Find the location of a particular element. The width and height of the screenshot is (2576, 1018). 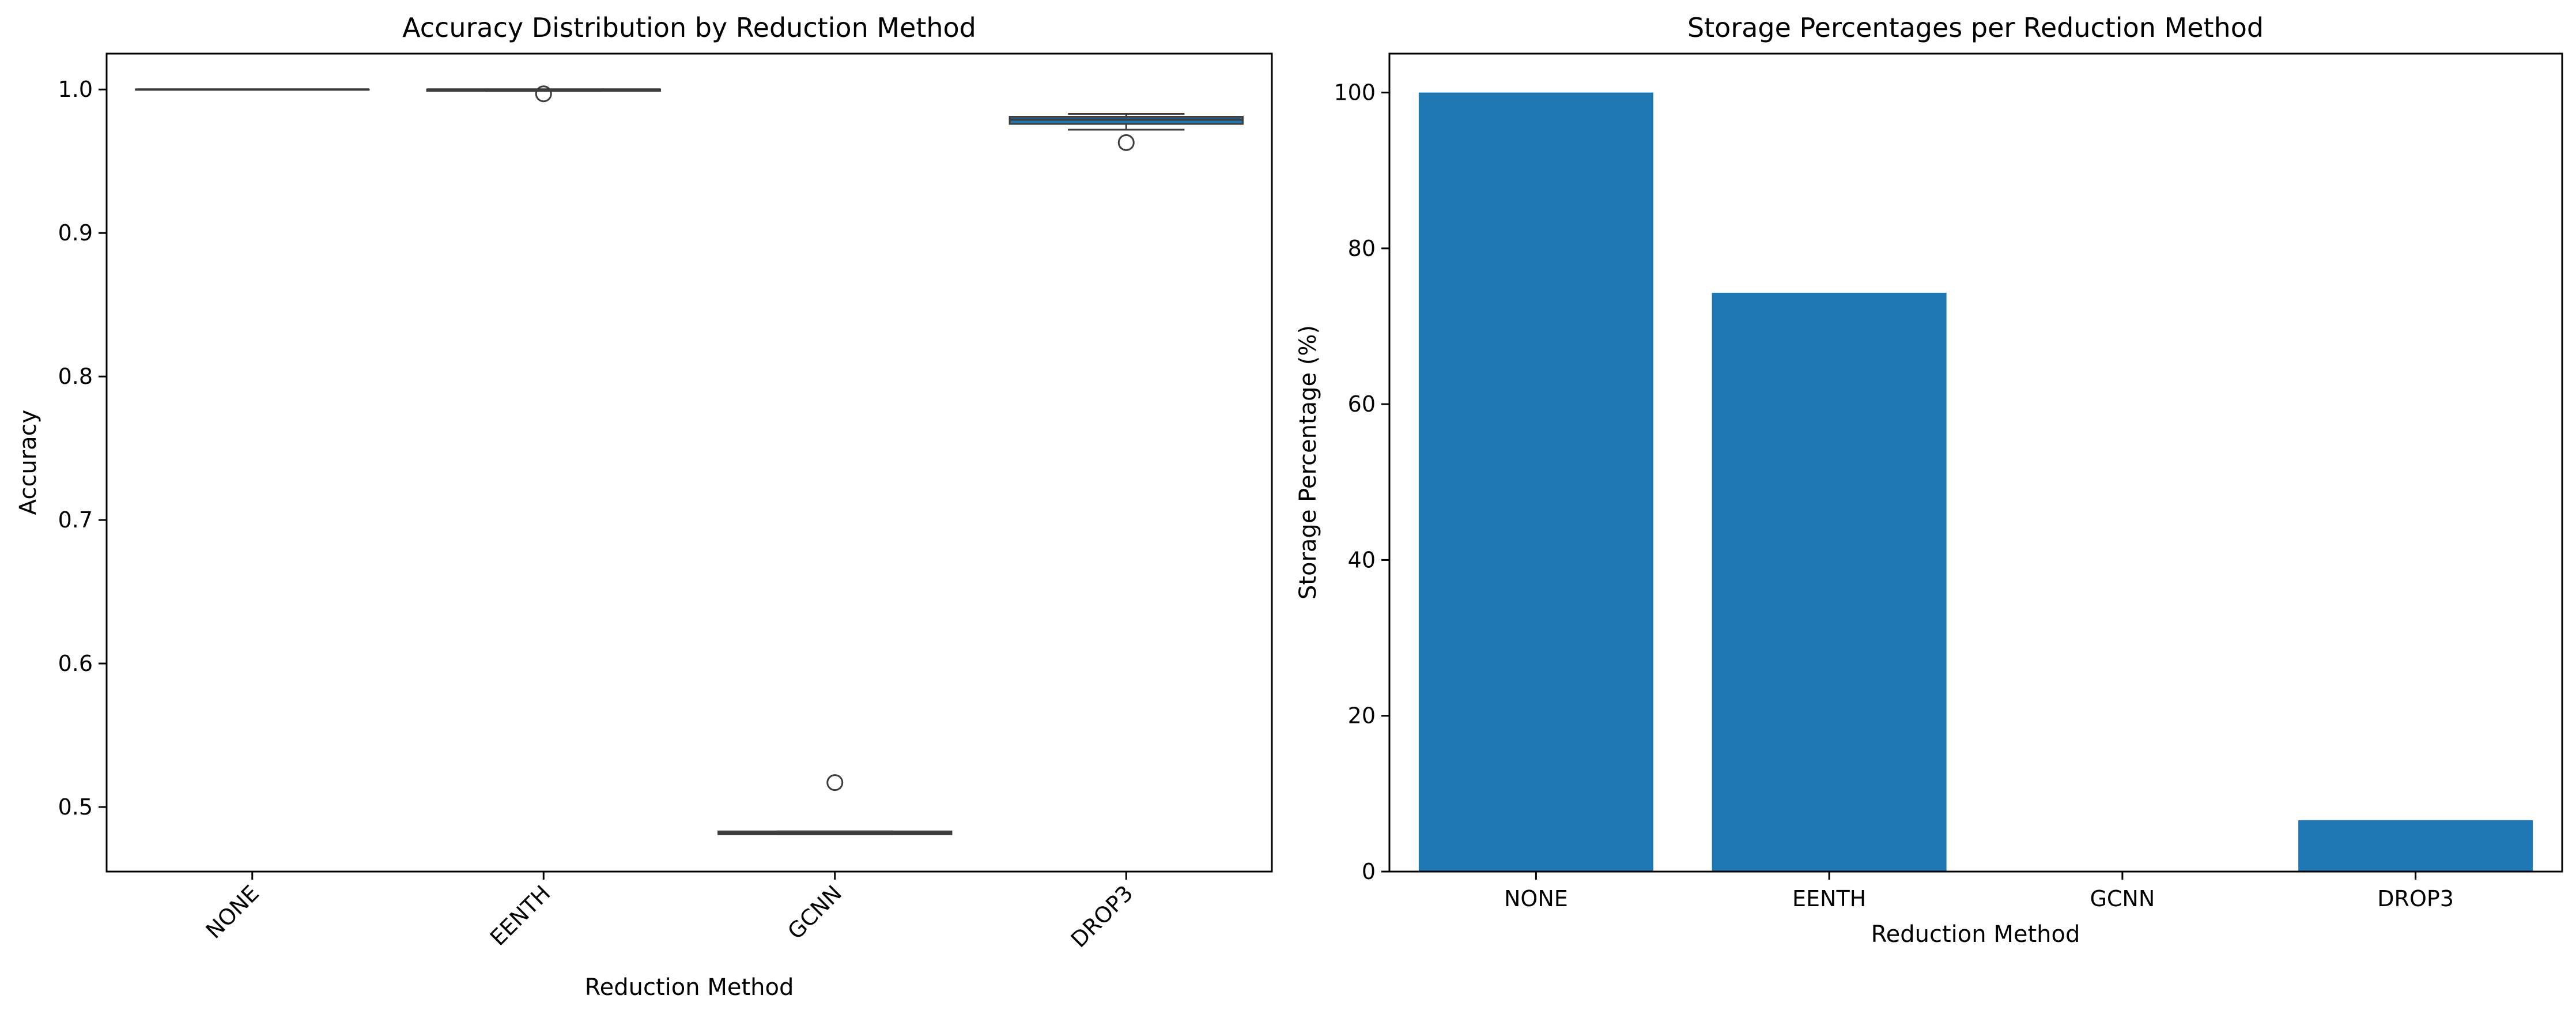

box-none is located at coordinates (252, 89).